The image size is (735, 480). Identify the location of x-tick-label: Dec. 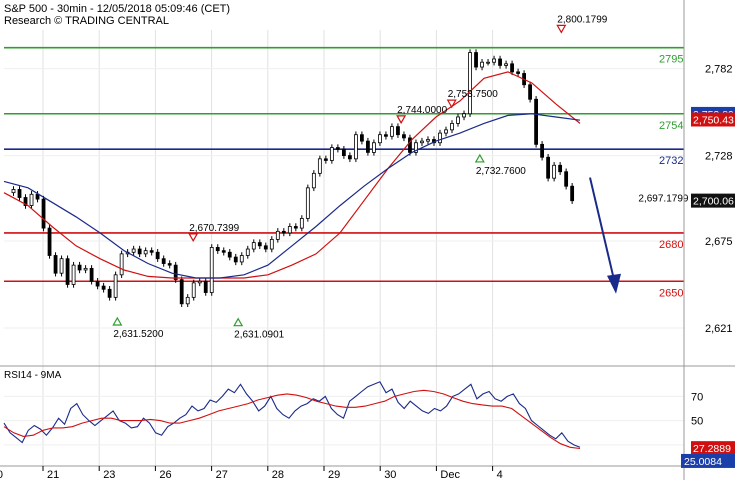
(450, 474).